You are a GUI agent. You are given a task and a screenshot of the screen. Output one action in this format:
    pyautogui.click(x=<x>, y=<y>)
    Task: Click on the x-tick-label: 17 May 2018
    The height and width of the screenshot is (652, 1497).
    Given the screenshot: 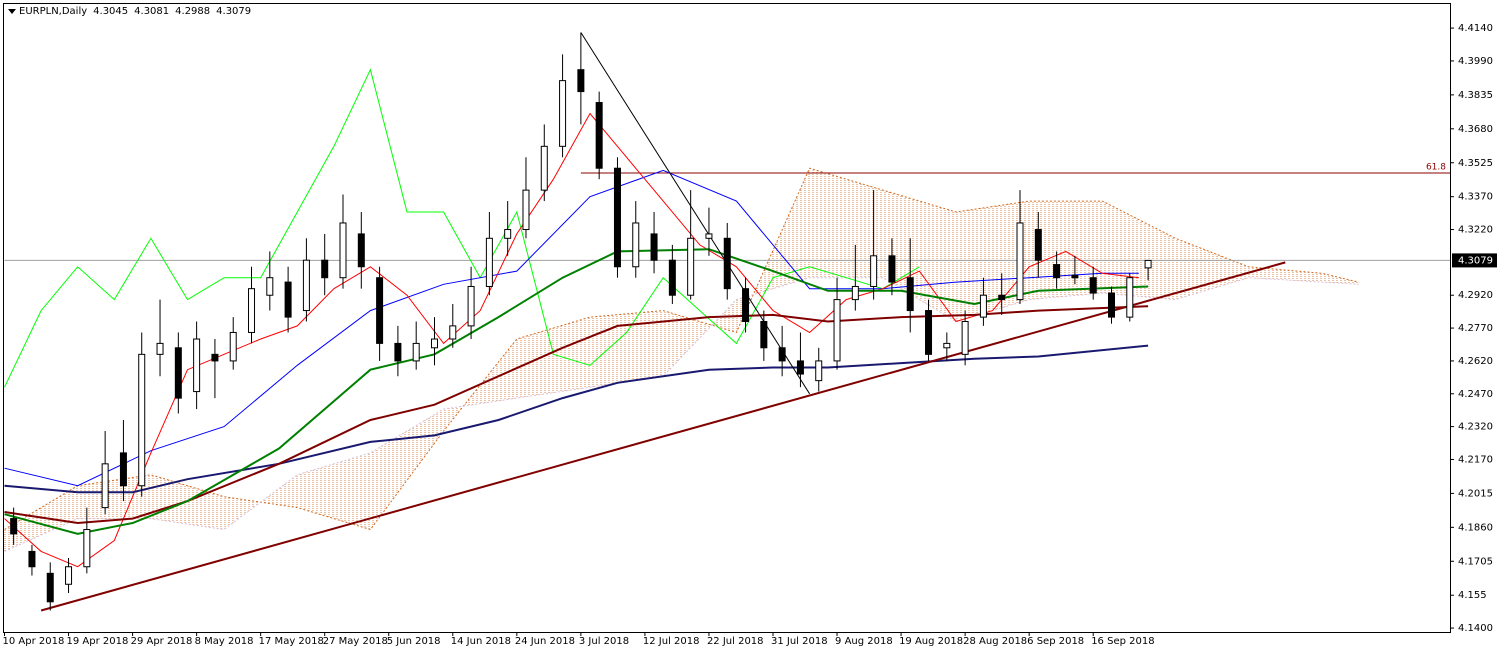 What is the action you would take?
    pyautogui.click(x=291, y=641)
    